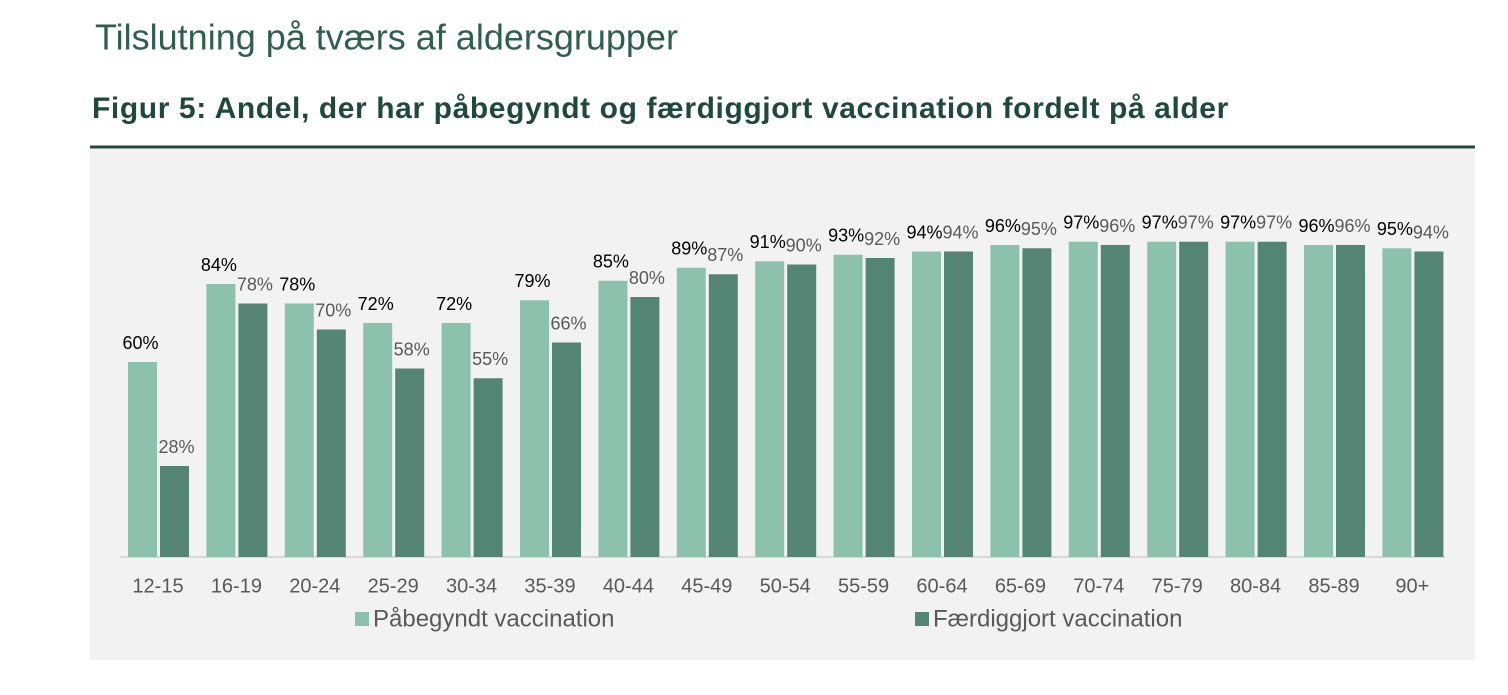 The width and height of the screenshot is (1508, 695). What do you see at coordinates (532, 281) in the screenshot?
I see `data-label: 79%` at bounding box center [532, 281].